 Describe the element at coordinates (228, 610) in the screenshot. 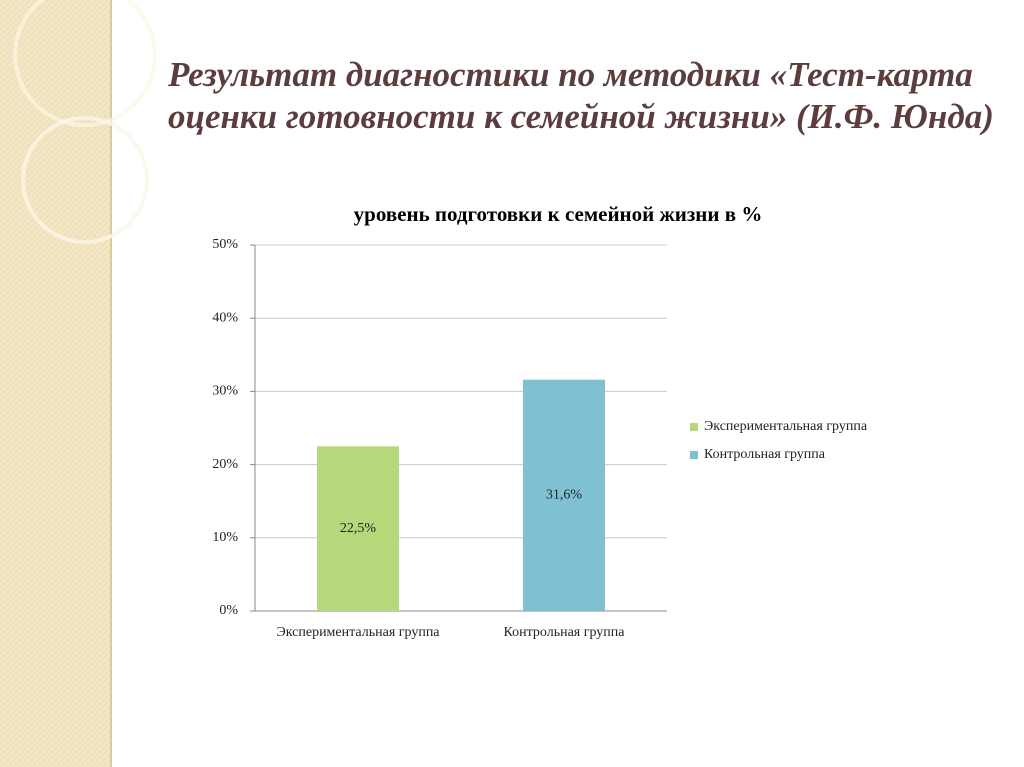

I see `y-tick-label: 0%` at that location.